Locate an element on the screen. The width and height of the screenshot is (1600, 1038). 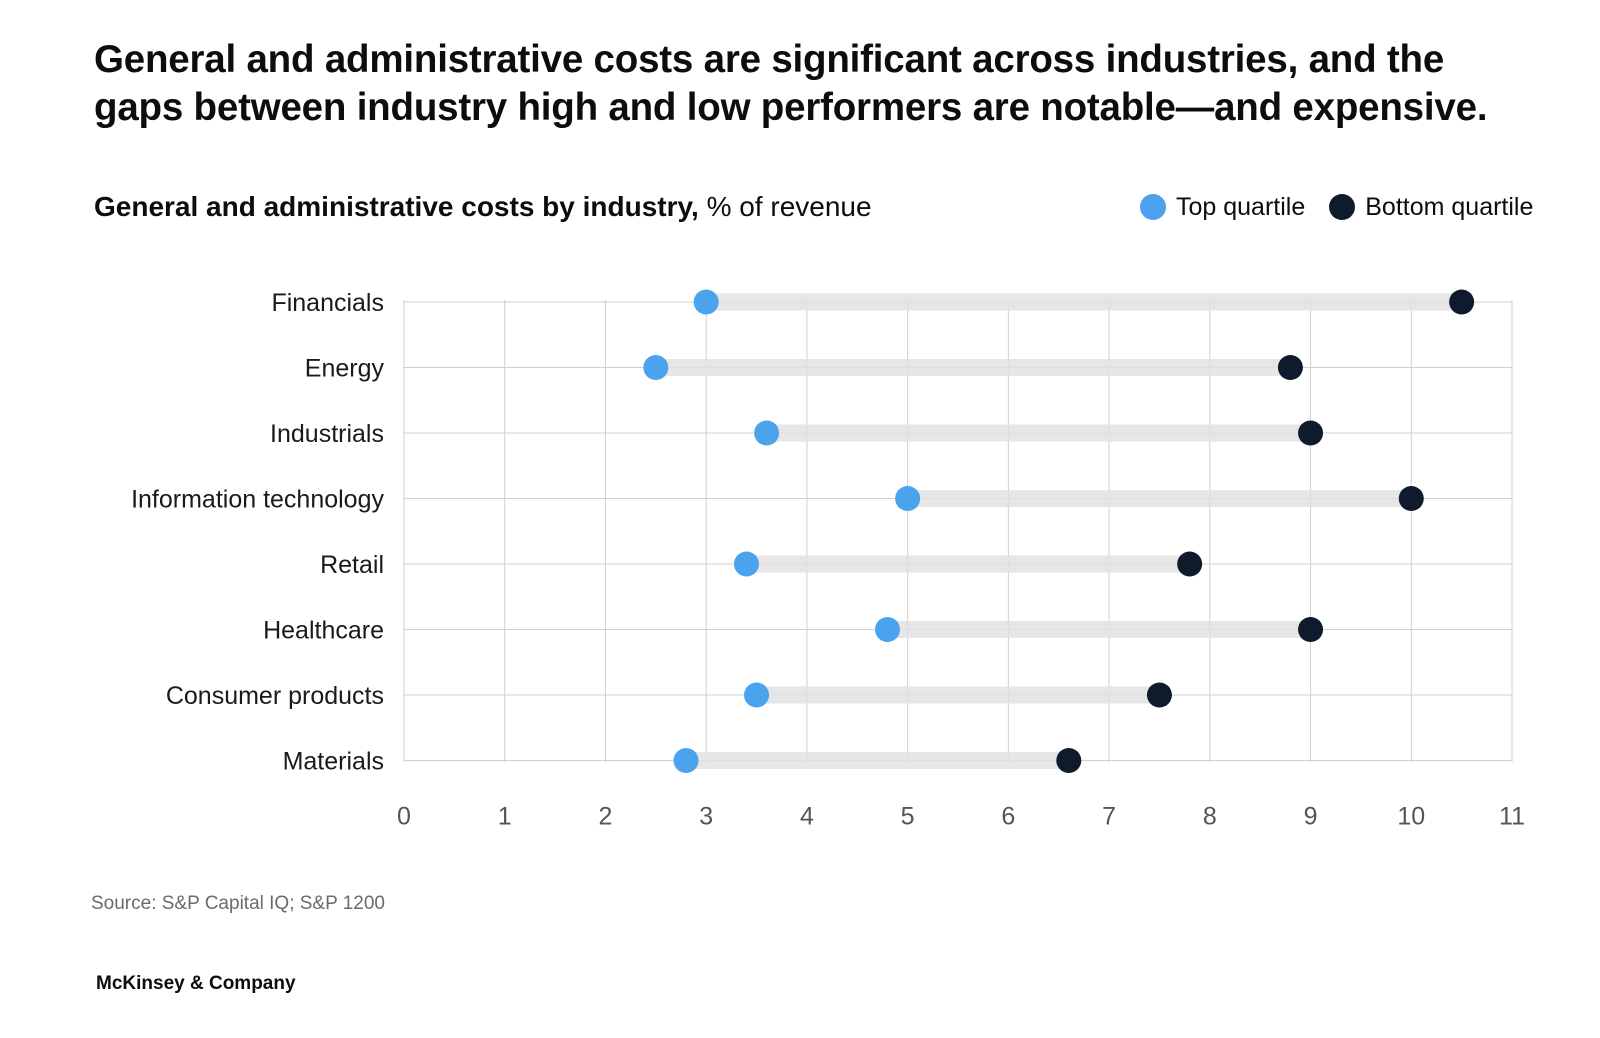
category-label: Consumer products is located at coordinates (275, 696).